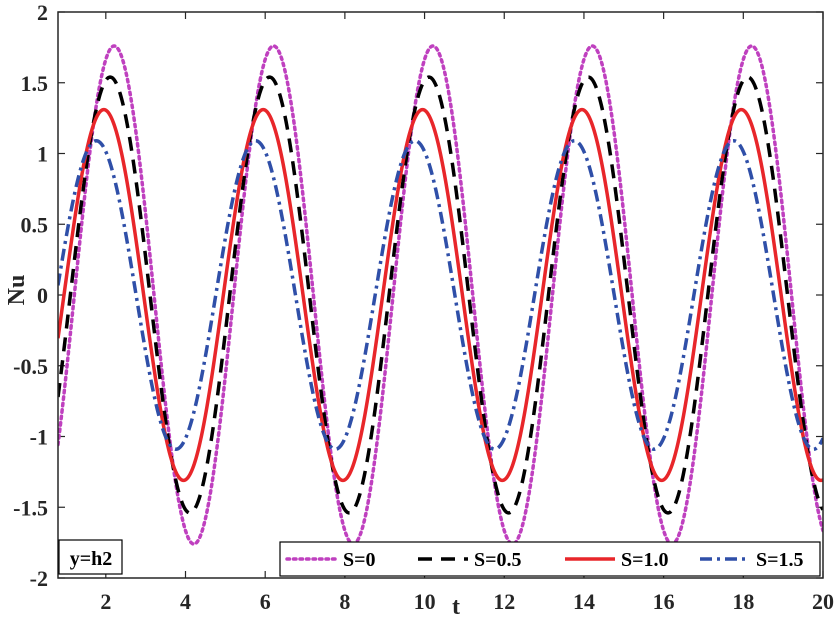  I want to click on x-tick-label: 20, so click(823, 601).